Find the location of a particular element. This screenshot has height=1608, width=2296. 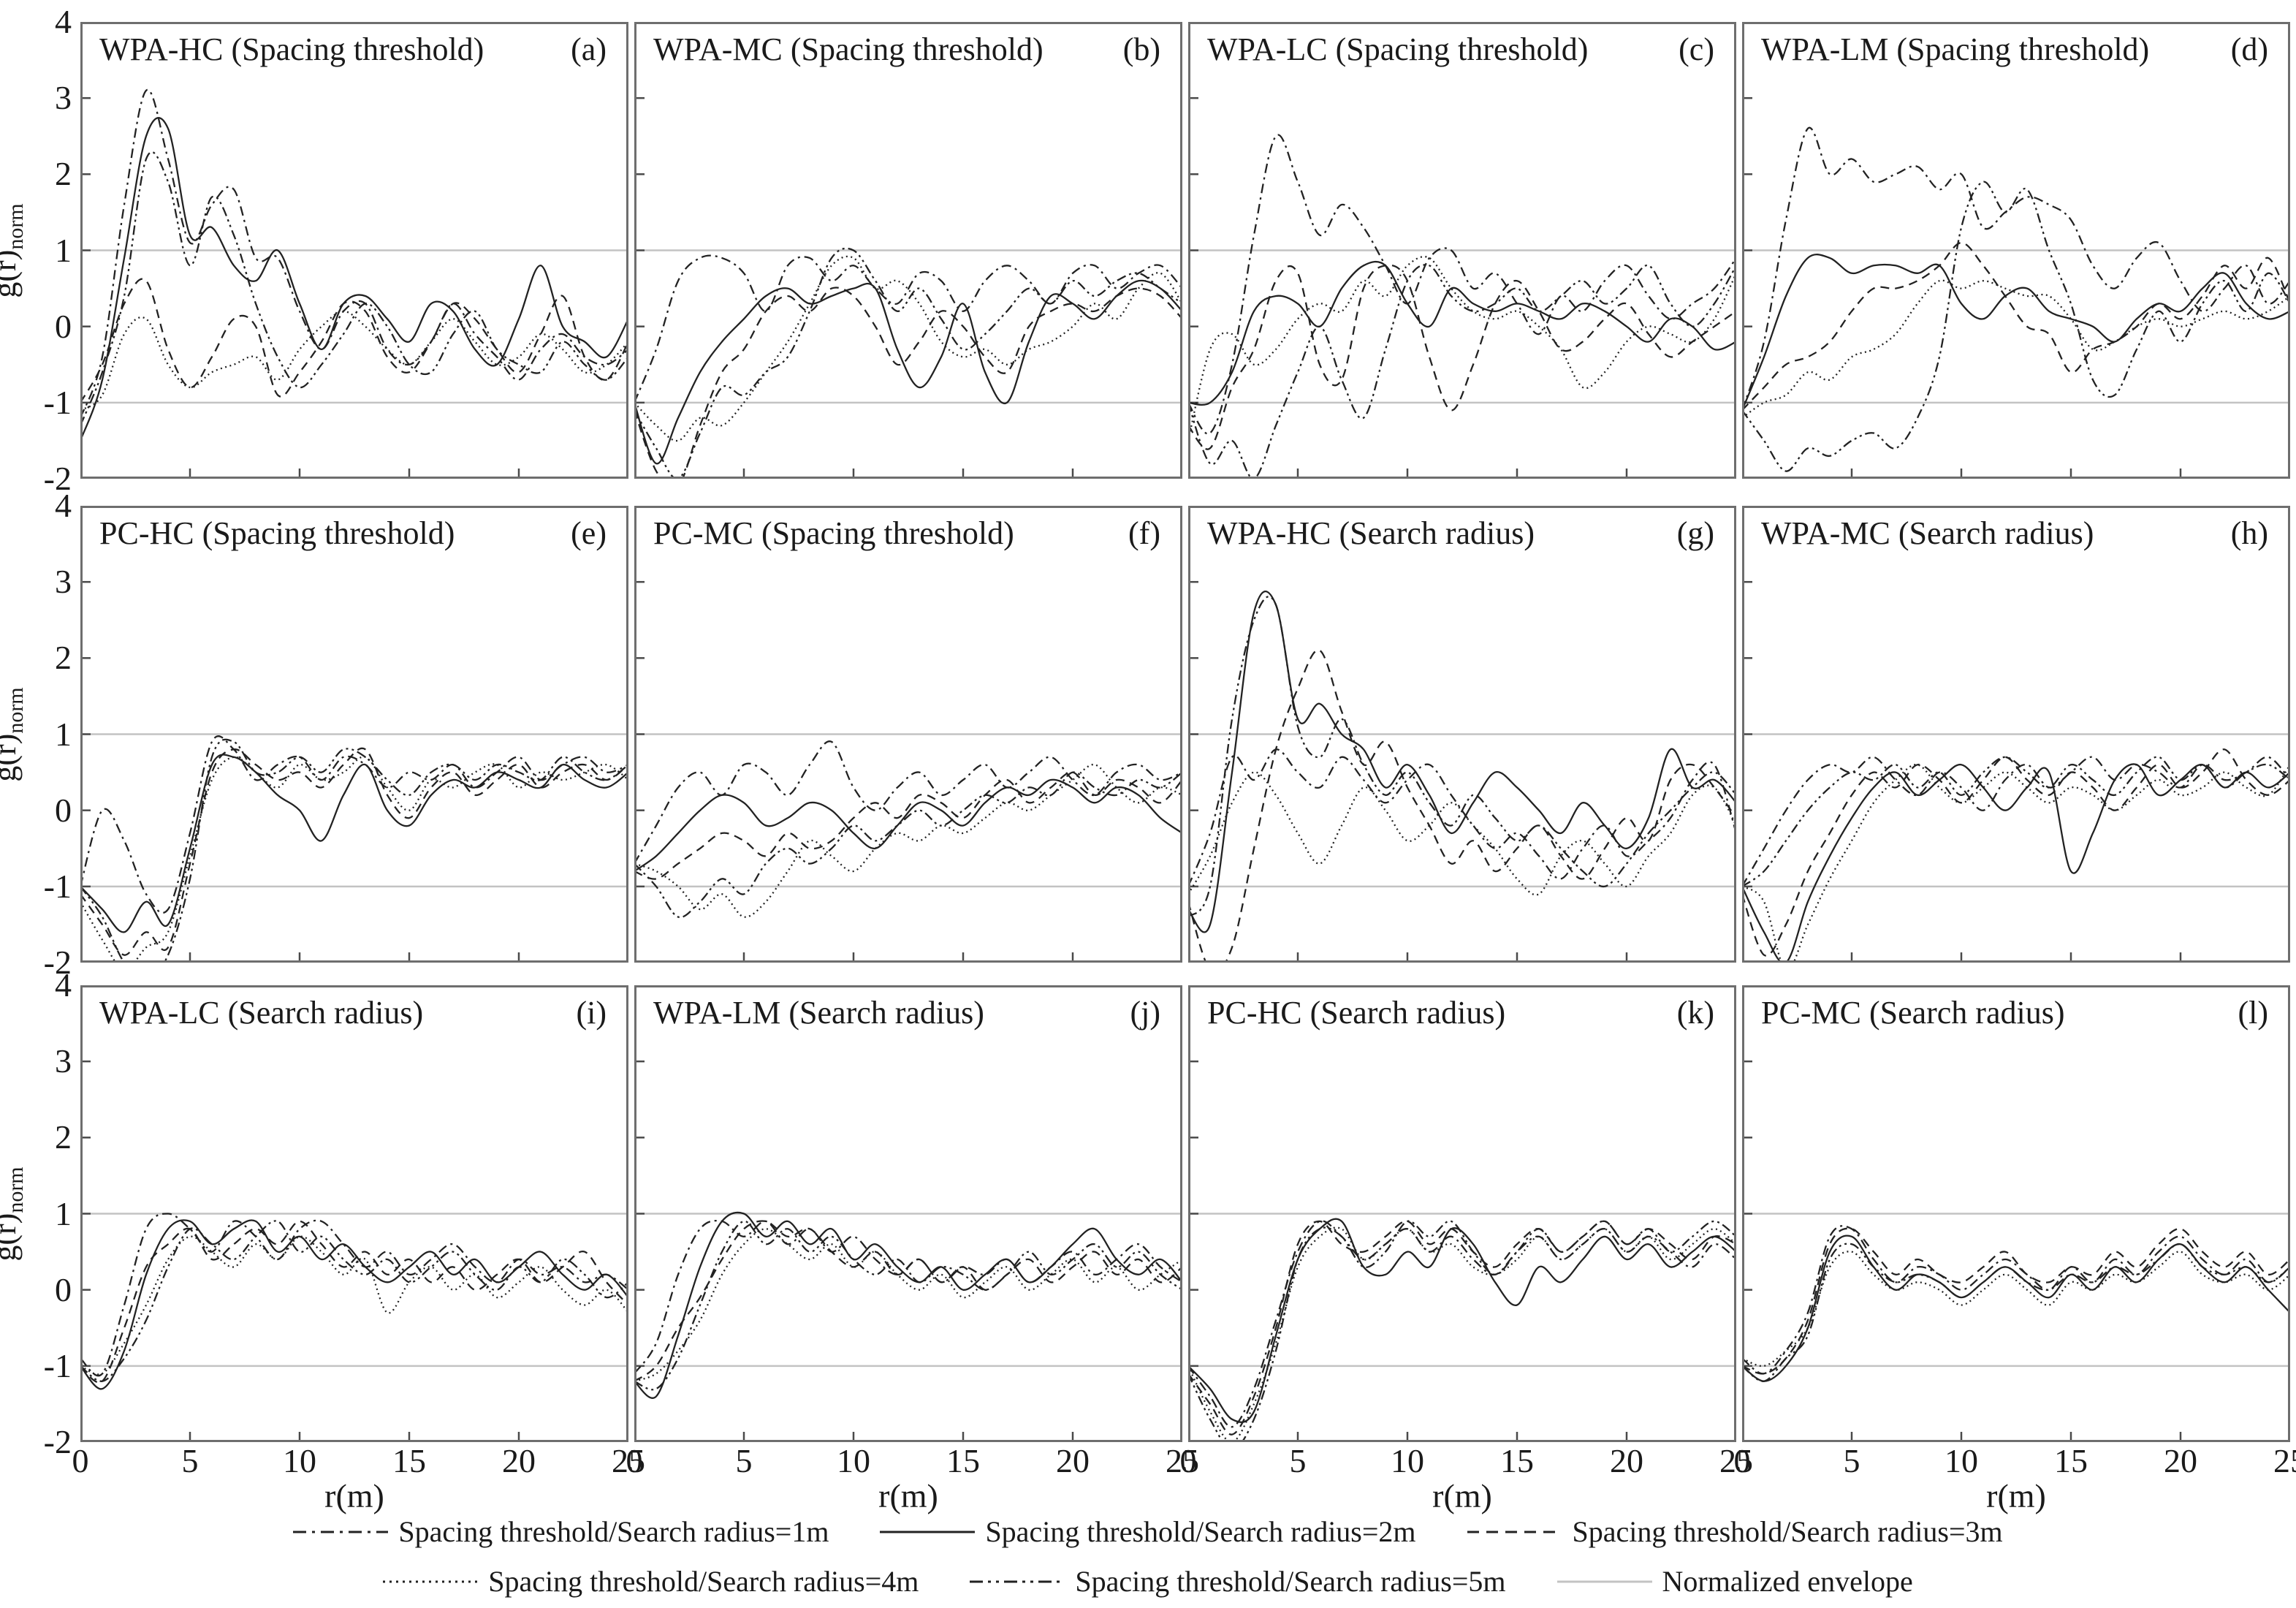

y-tick-label: -1 is located at coordinates (57, 886).